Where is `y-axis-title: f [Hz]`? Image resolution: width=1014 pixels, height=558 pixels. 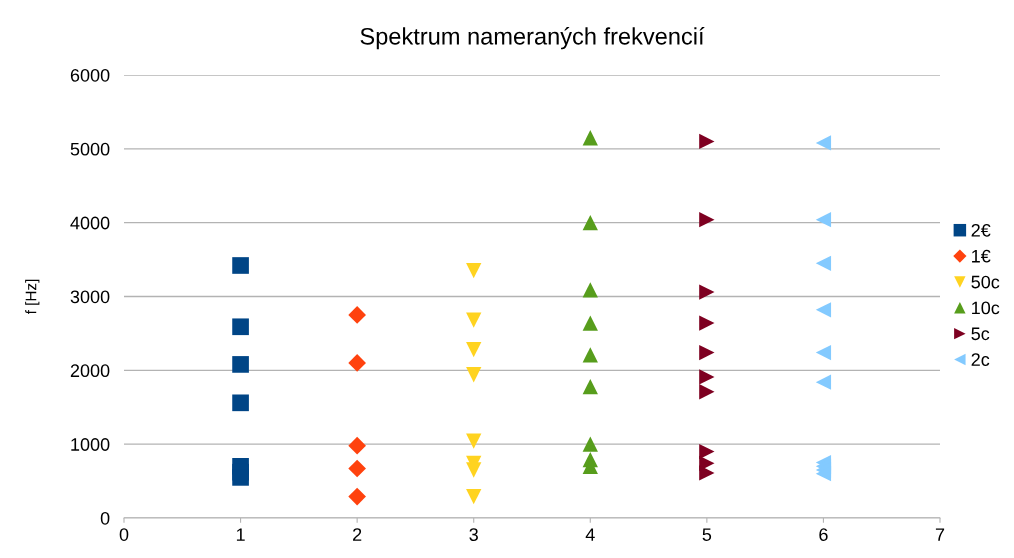 y-axis-title: f [Hz] is located at coordinates (32, 297).